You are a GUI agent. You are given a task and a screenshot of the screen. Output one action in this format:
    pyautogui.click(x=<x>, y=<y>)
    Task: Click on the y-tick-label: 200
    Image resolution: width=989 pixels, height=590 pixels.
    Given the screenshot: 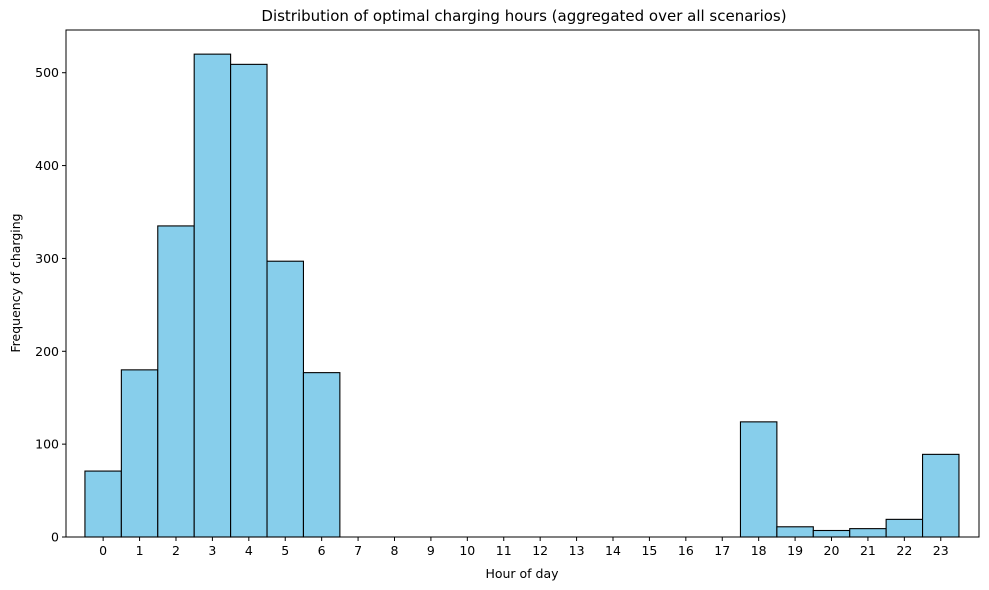 What is the action you would take?
    pyautogui.click(x=47, y=351)
    